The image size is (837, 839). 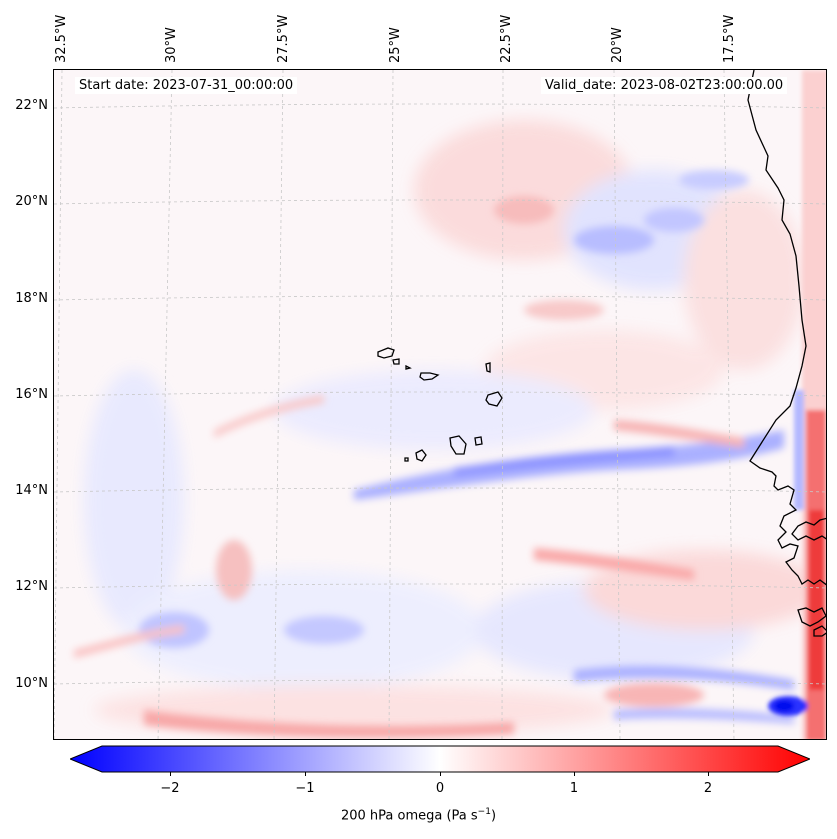 I want to click on colorbar-label-exponent: −1, so click(x=484, y=812).